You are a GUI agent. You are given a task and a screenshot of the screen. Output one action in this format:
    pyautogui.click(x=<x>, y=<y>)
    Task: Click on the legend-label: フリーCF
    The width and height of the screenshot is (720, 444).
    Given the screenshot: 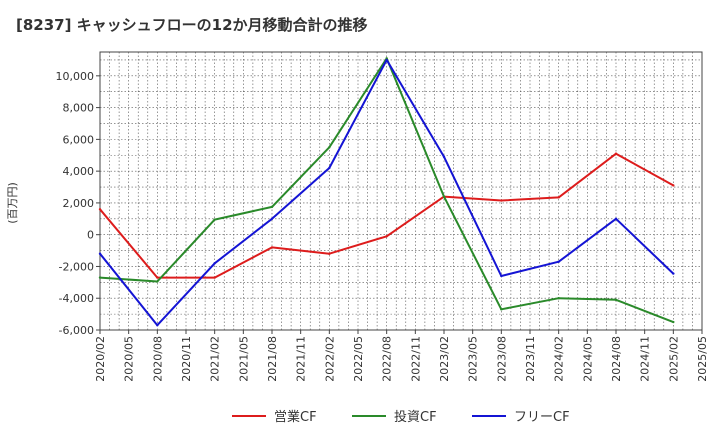 What is the action you would take?
    pyautogui.click(x=542, y=417)
    